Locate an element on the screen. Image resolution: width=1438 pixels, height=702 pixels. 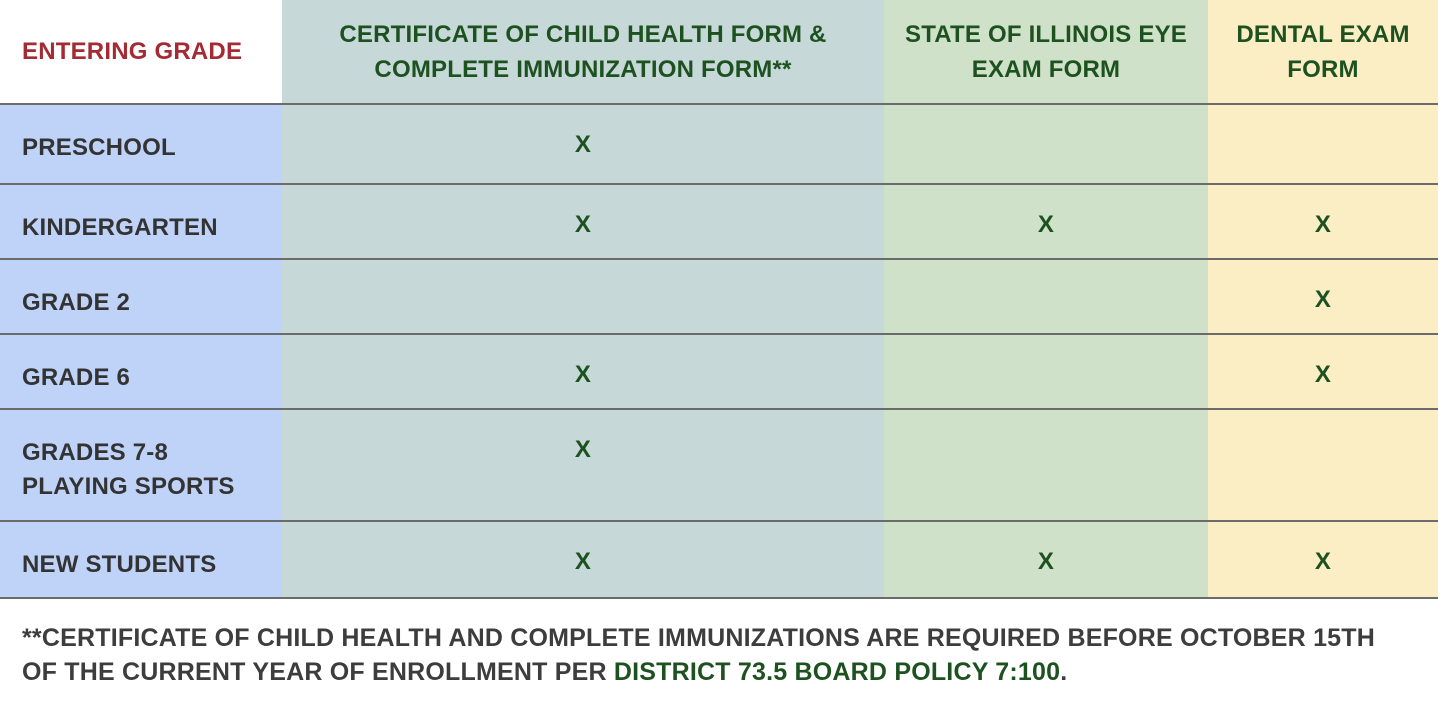
row-label: NEW STUDENTS is located at coordinates (141, 559).